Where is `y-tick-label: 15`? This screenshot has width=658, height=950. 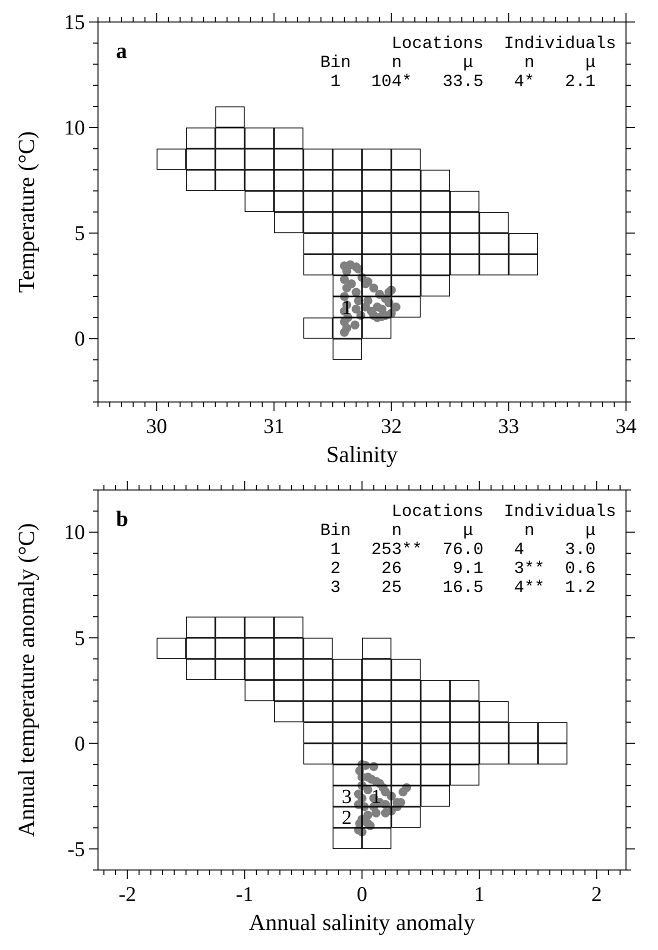
y-tick-label: 15 is located at coordinates (74, 22).